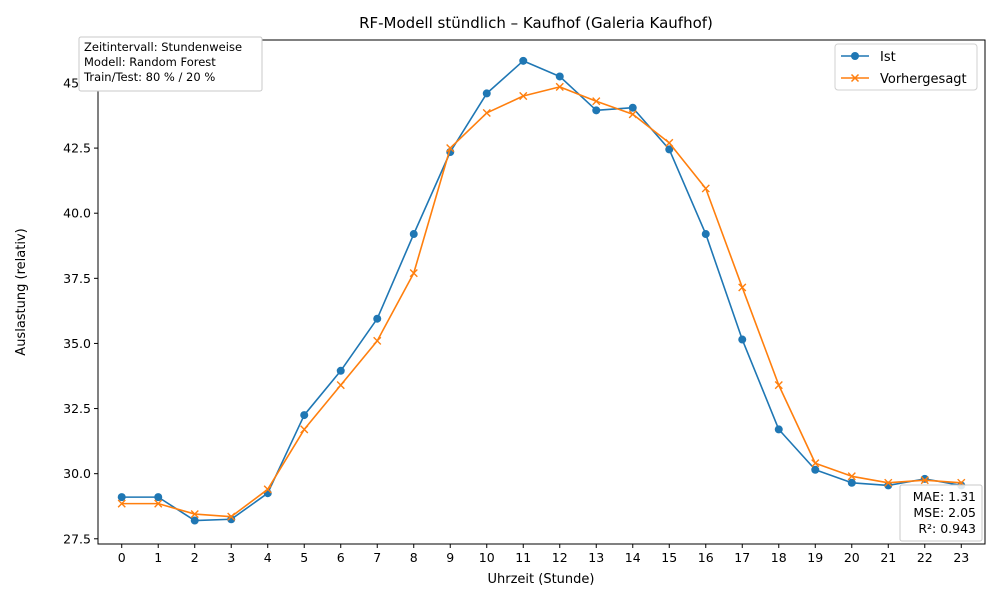  Describe the element at coordinates (158, 557) in the screenshot. I see `x-tick-label: 1` at that location.